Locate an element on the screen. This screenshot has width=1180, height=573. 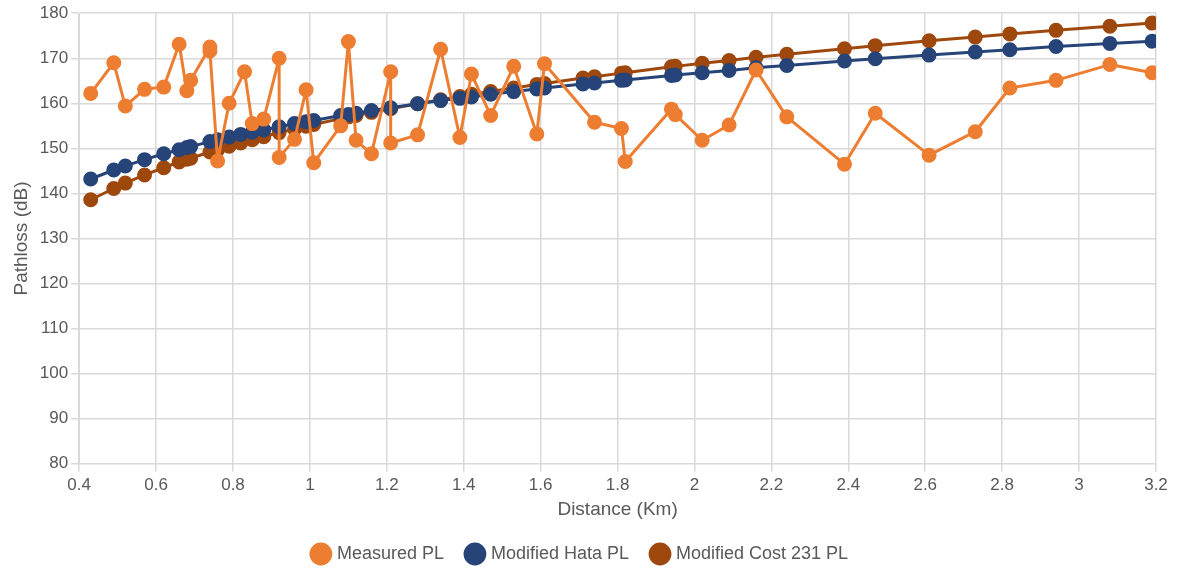
x-tick-label: 1 is located at coordinates (310, 484).